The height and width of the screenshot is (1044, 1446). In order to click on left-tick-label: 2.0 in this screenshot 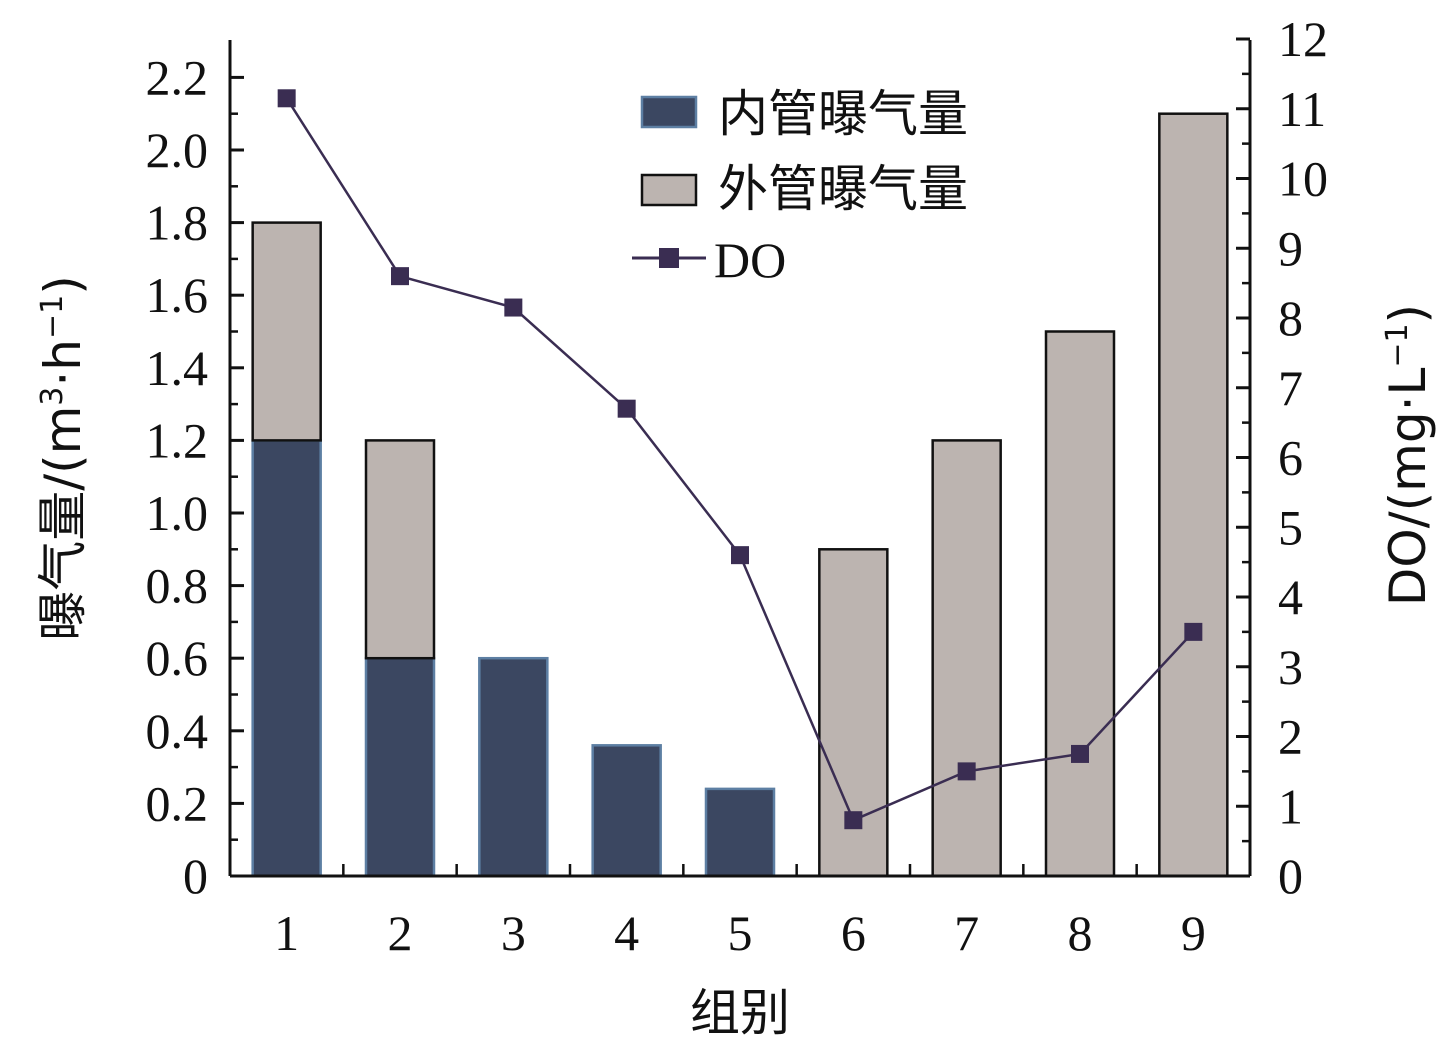, I will do `click(177, 150)`.